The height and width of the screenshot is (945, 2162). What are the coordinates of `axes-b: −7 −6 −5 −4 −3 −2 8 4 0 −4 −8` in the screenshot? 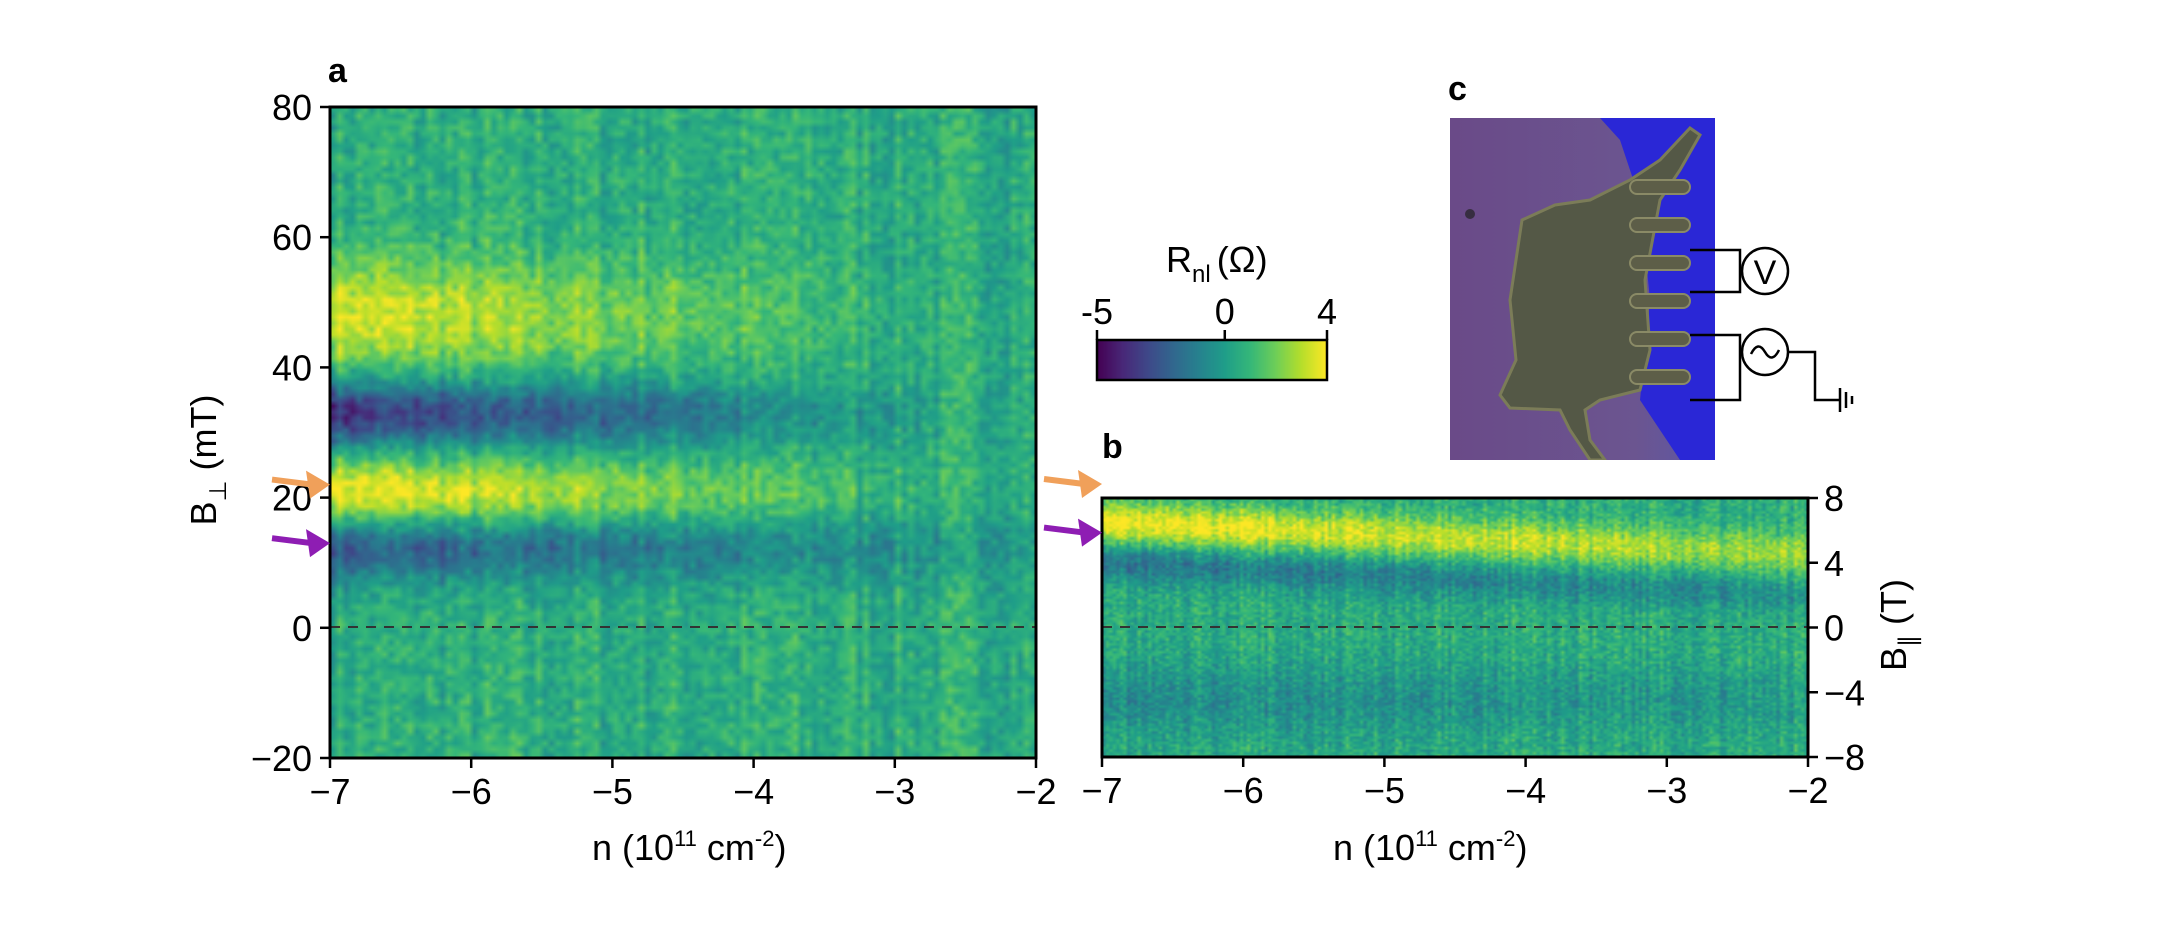 It's located at (1473, 644).